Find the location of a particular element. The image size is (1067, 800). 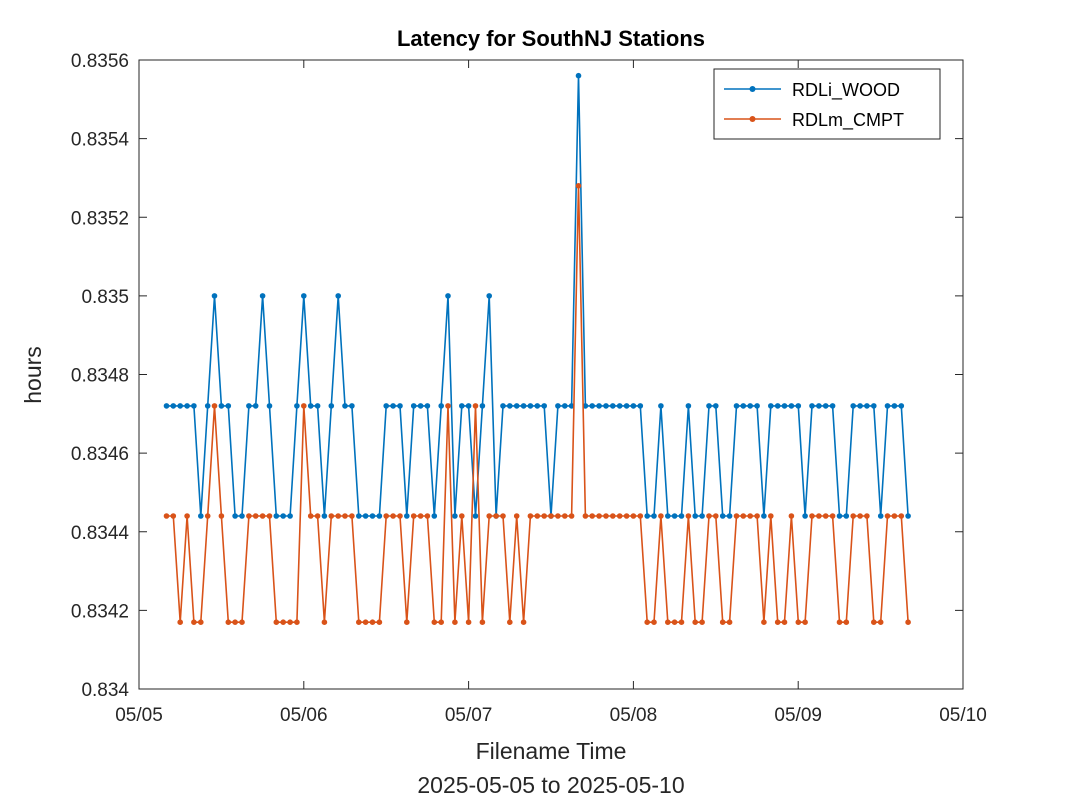

legend-marker-rdlm-cmpt is located at coordinates (752, 119).